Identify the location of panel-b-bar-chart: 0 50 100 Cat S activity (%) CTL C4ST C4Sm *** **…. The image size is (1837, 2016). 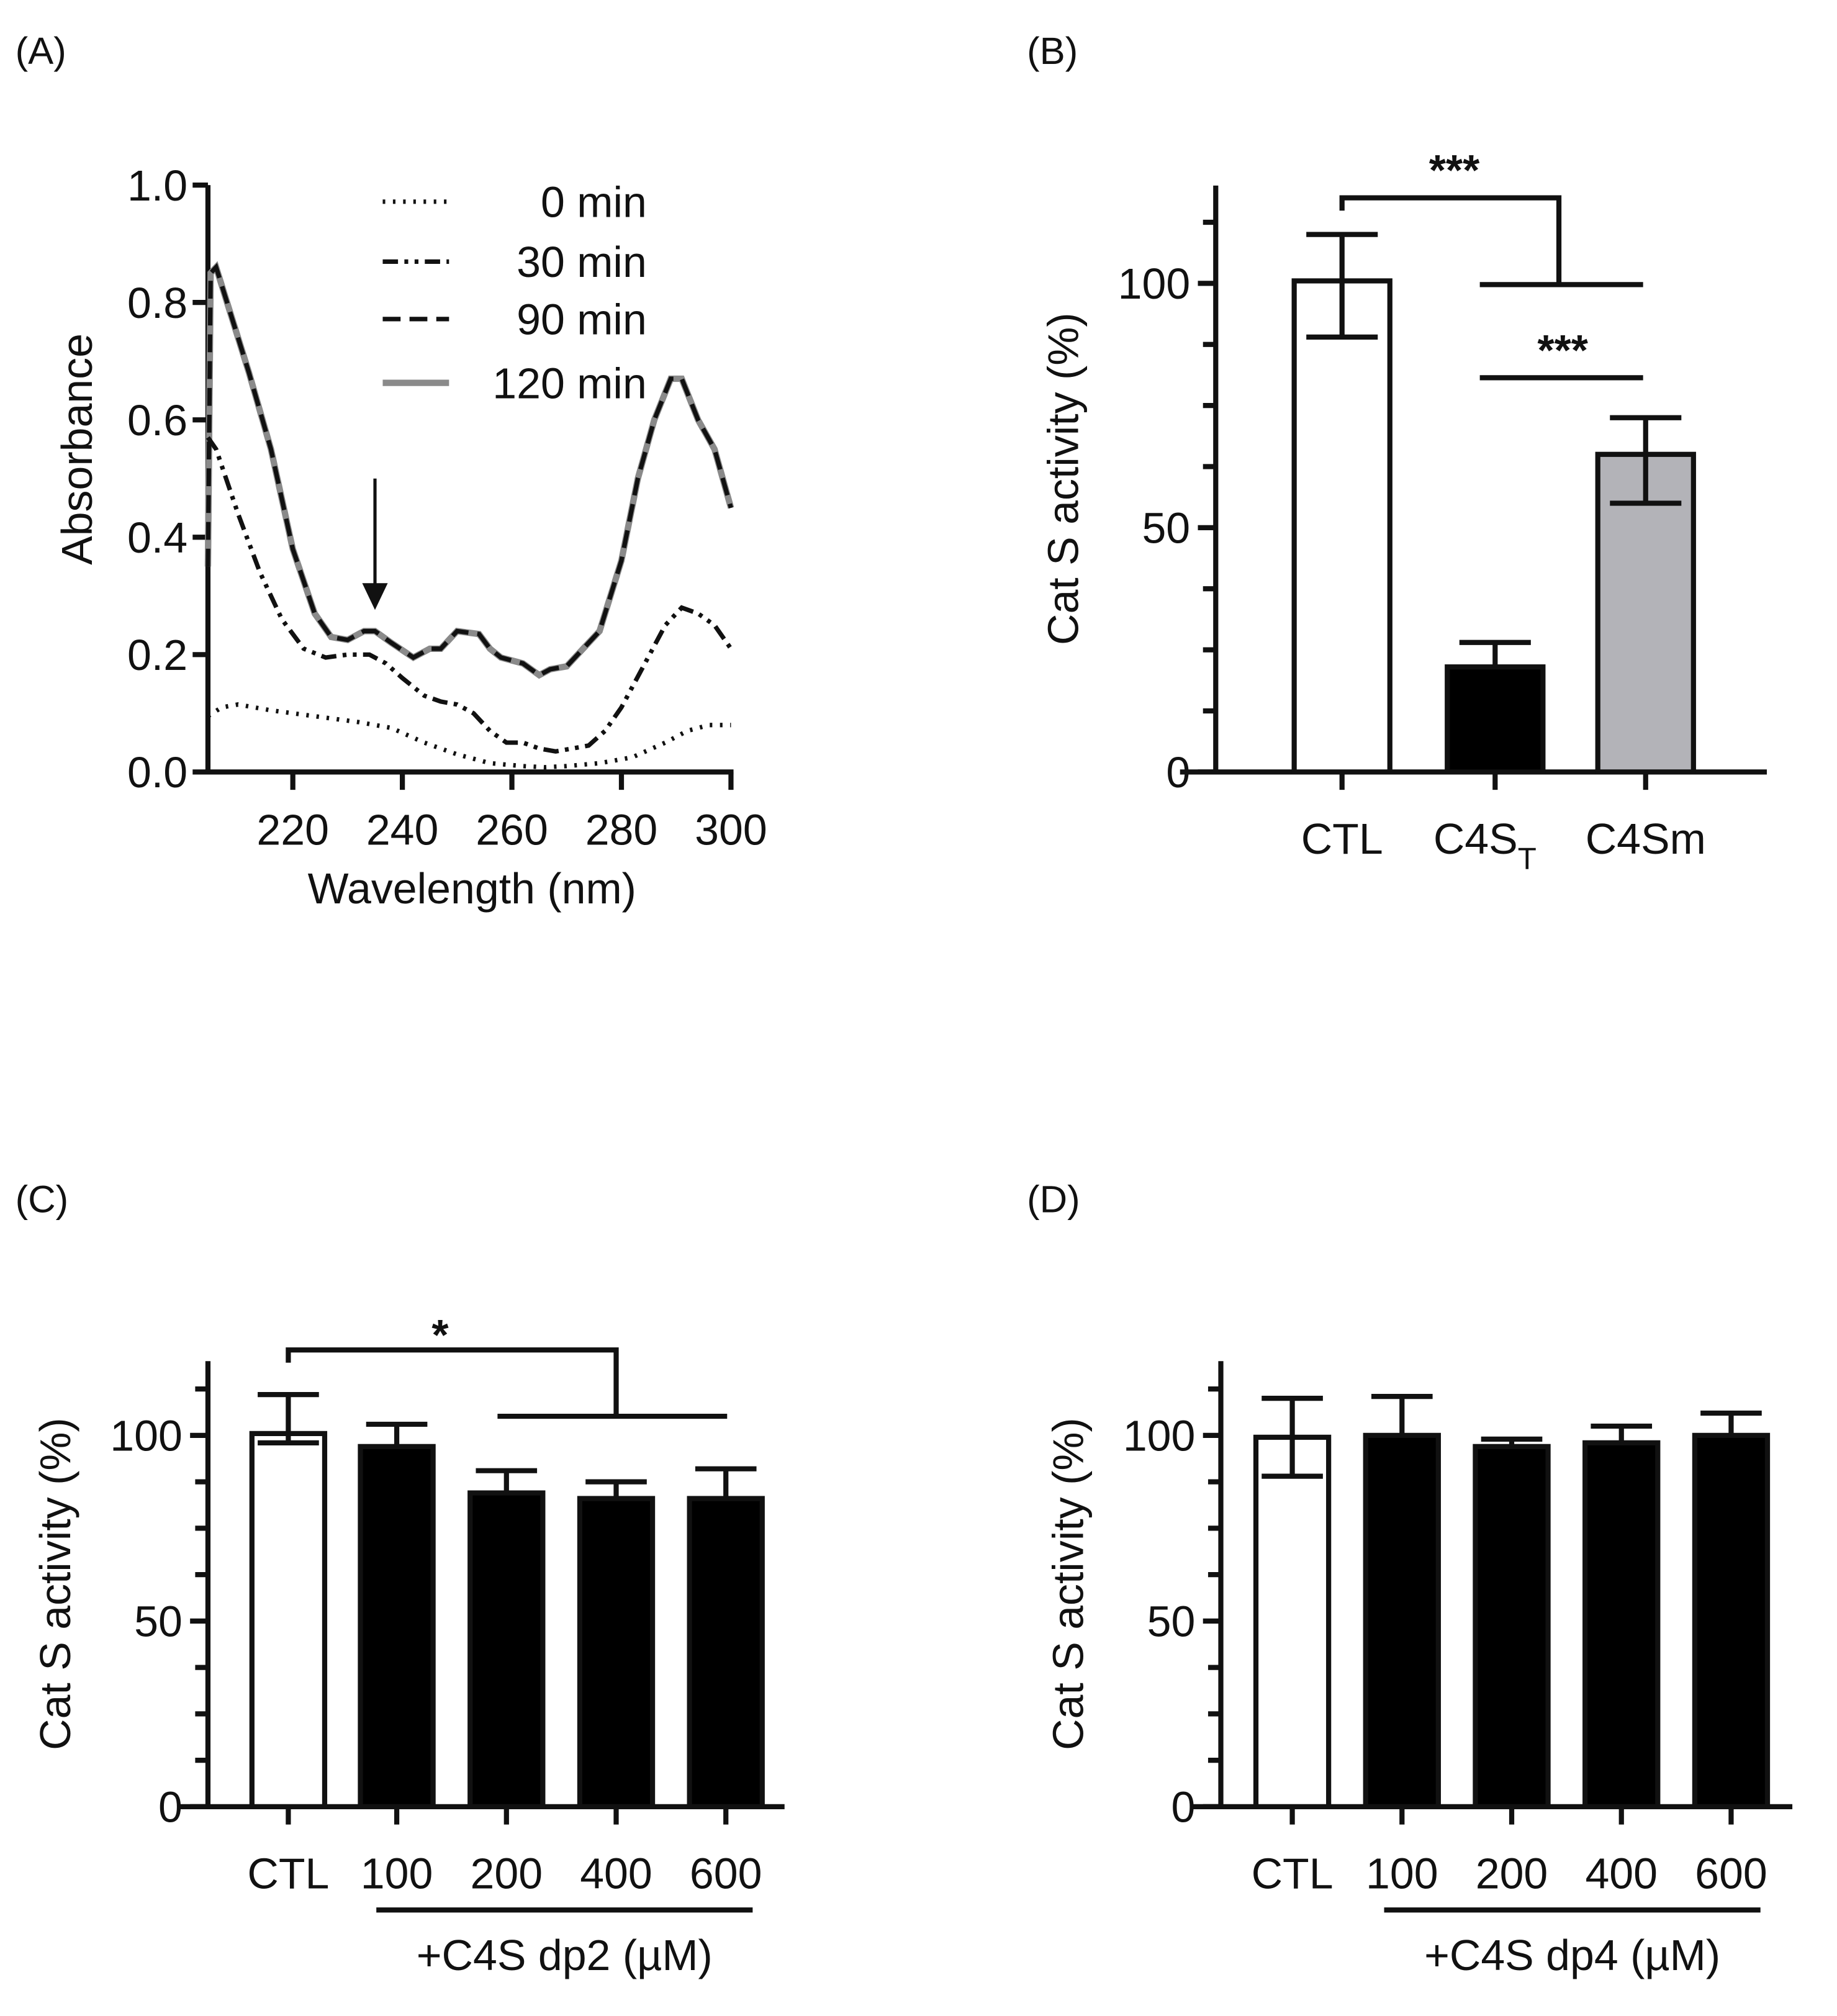
(1403, 511).